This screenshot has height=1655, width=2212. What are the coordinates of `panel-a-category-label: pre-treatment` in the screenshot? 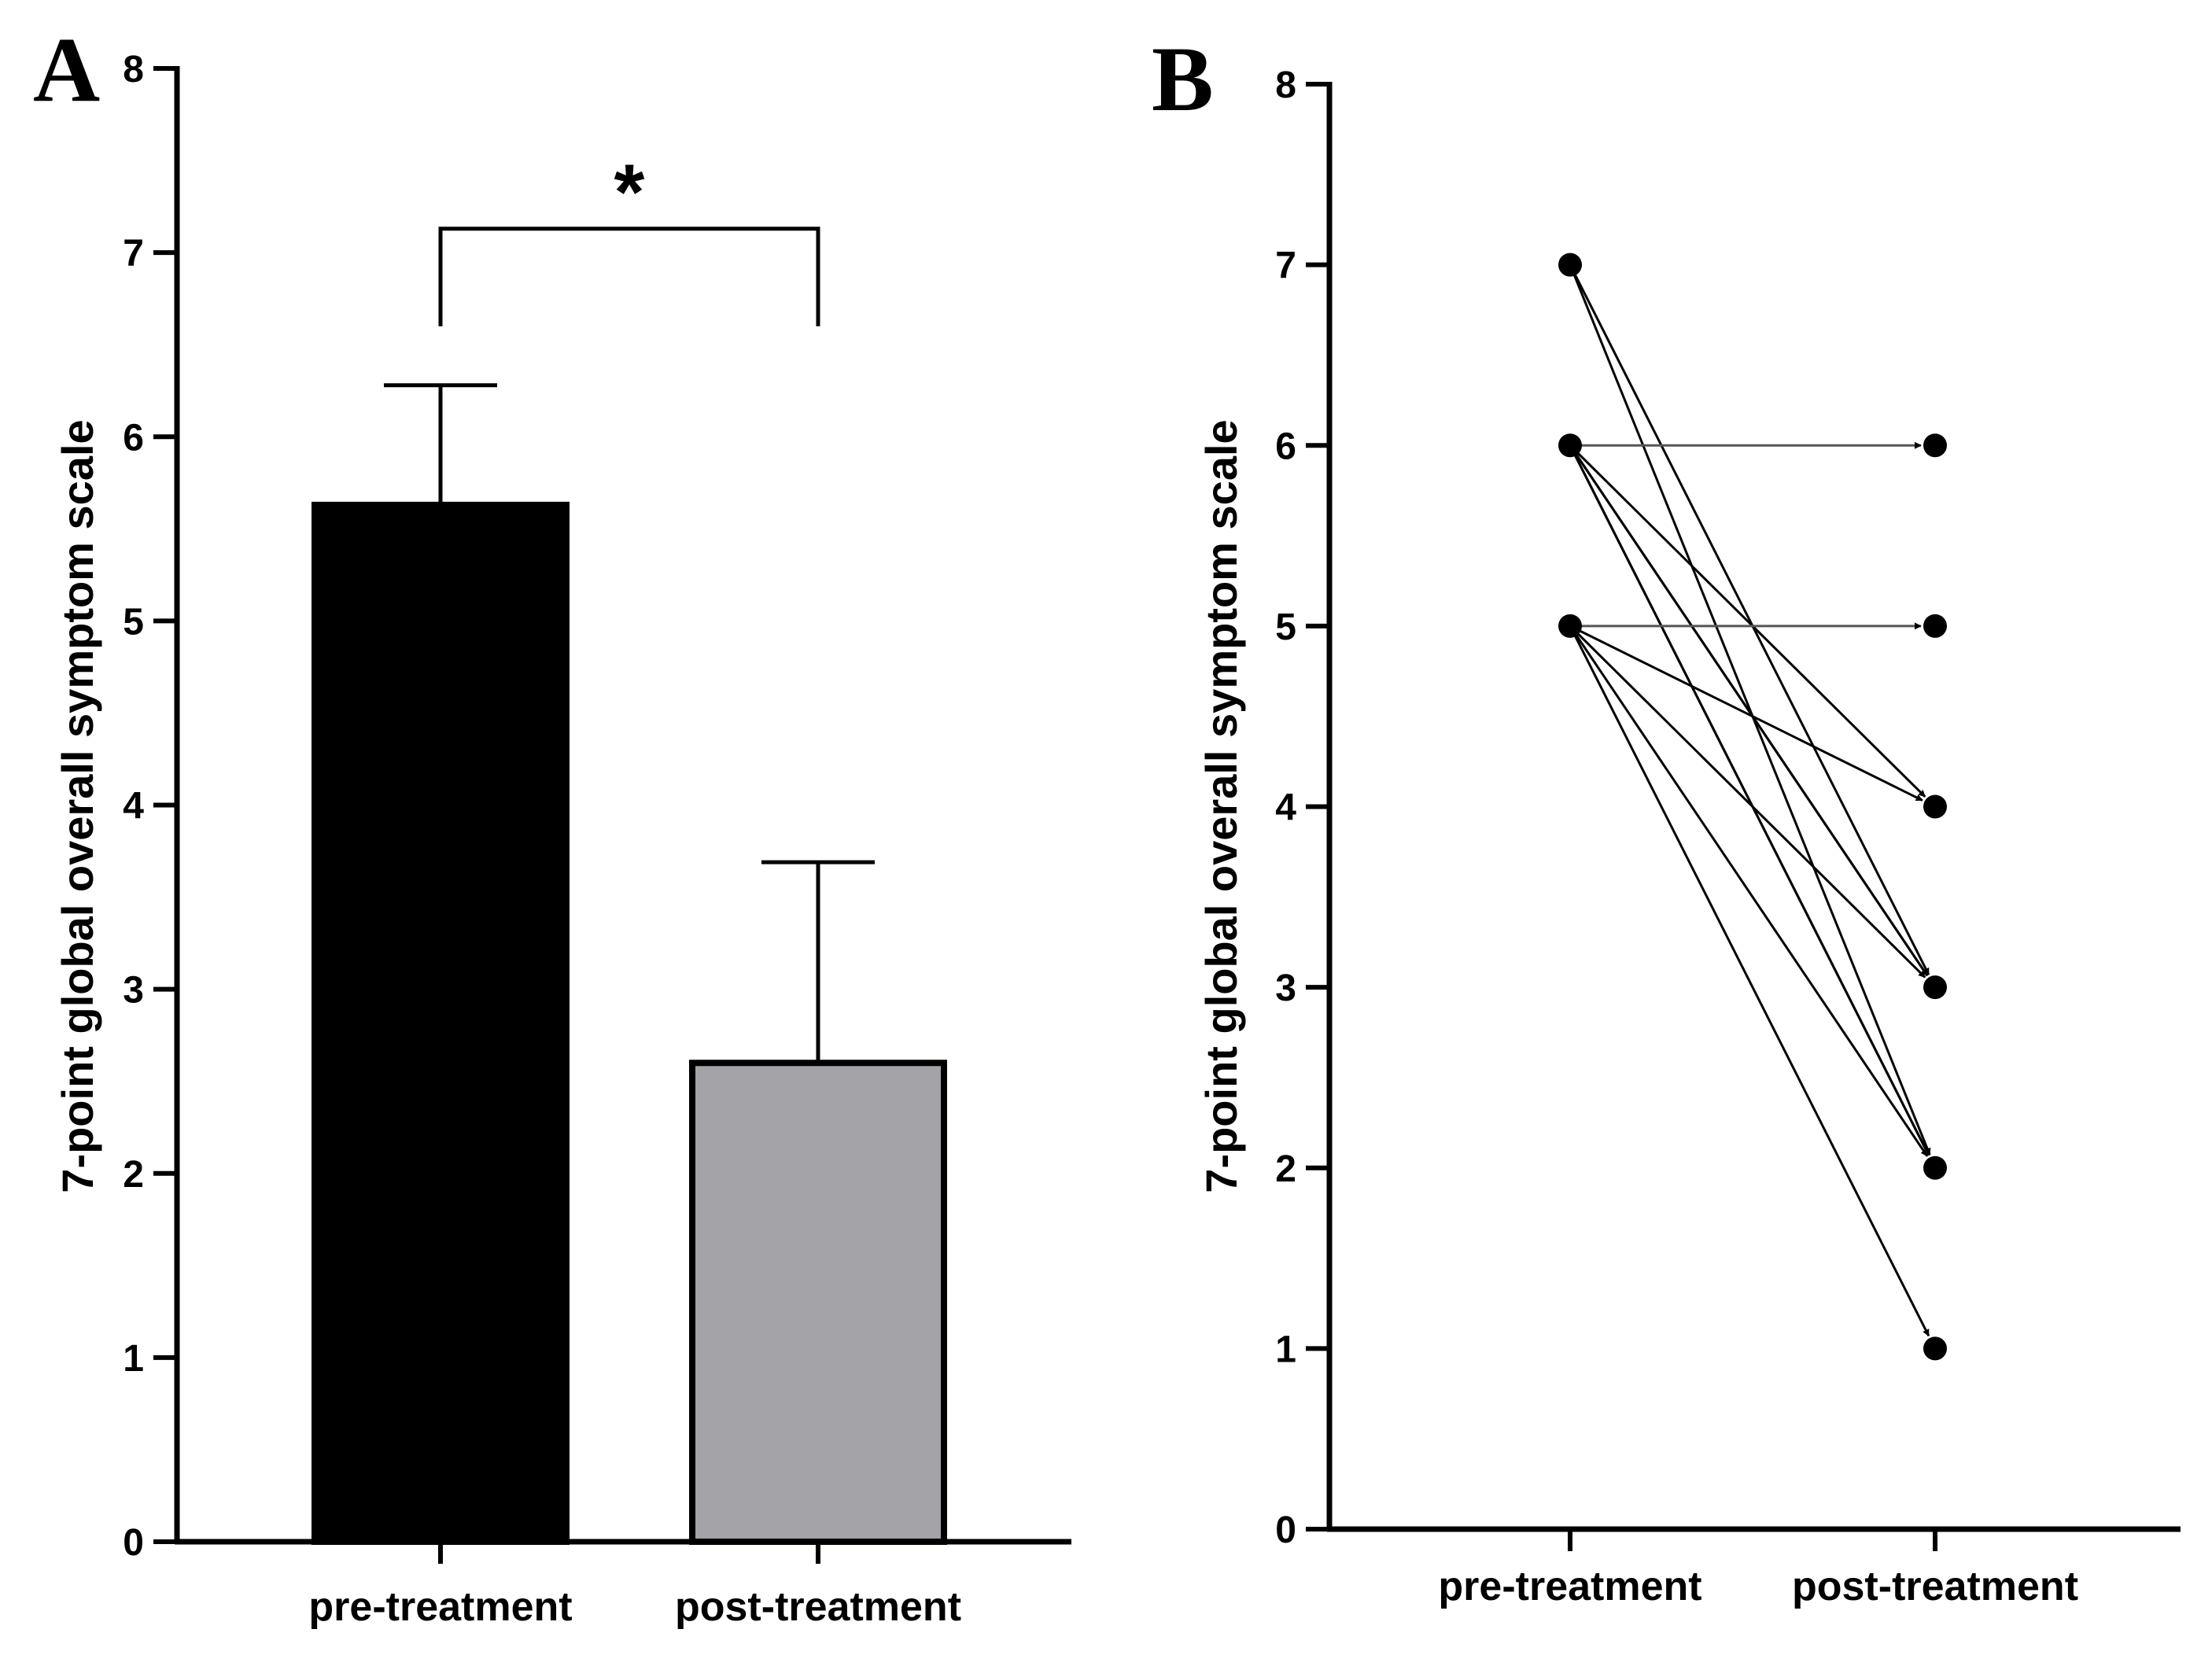 It's located at (440, 1607).